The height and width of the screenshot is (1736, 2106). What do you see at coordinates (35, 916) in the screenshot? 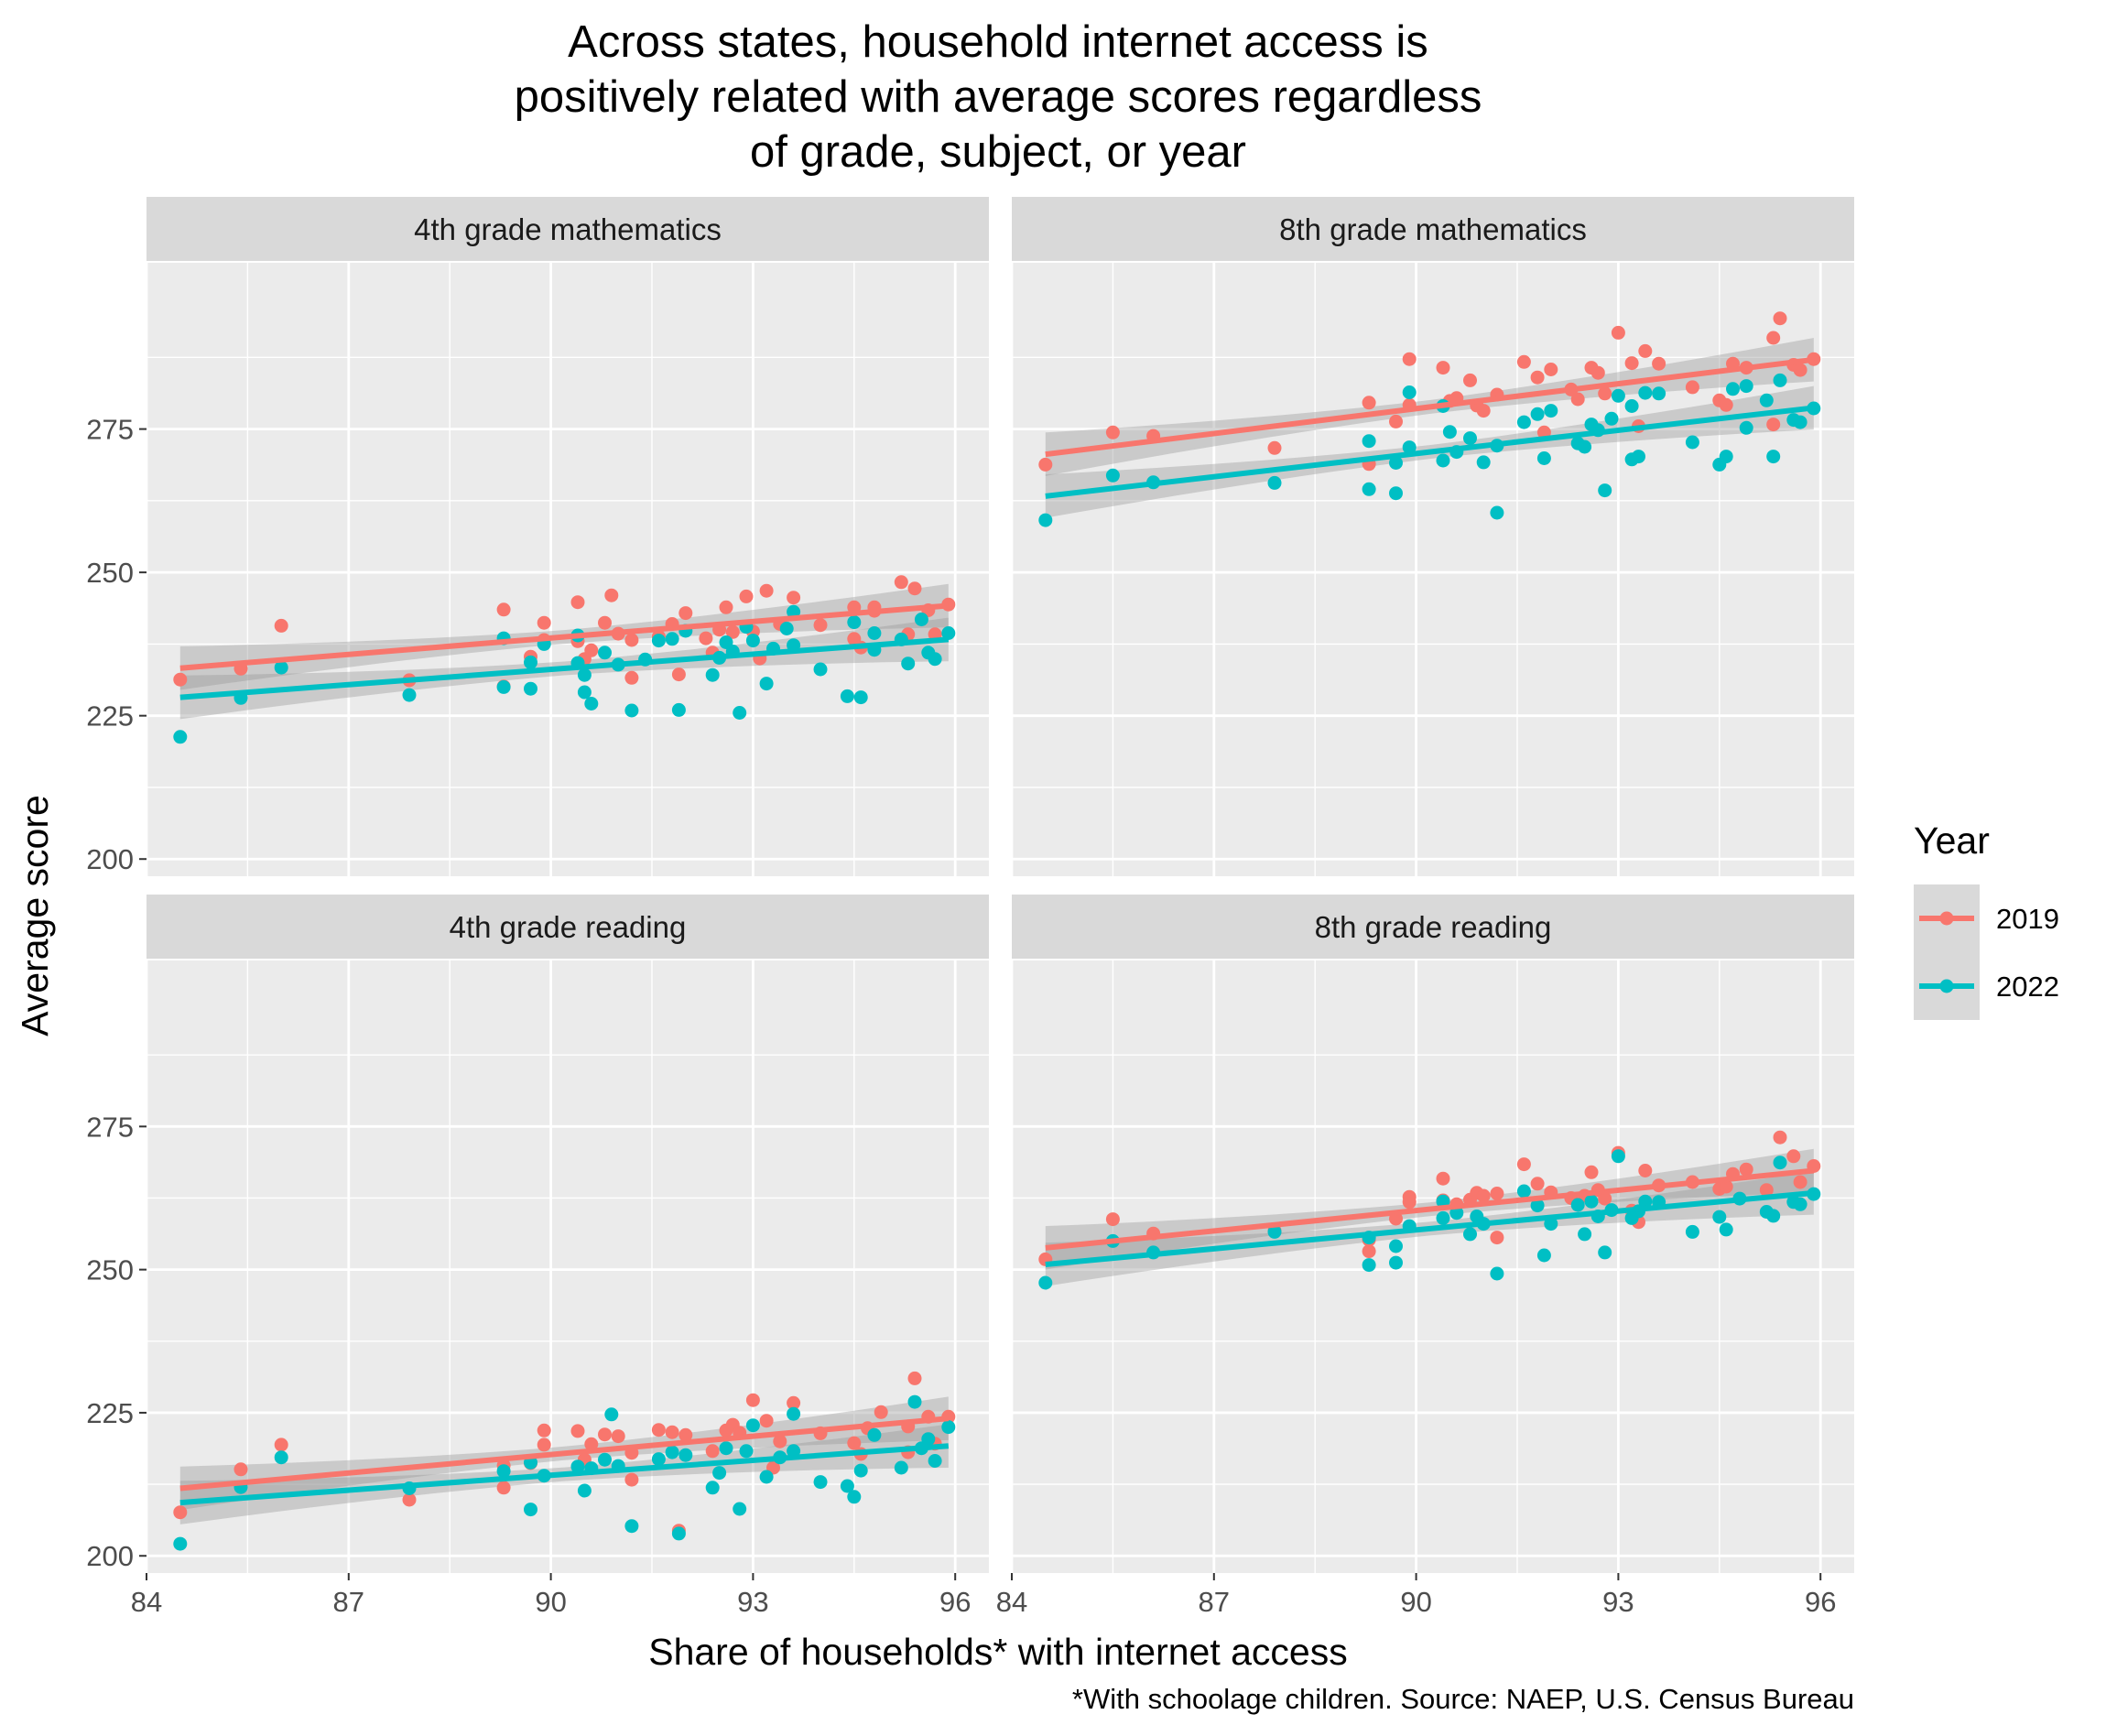
I see `y-axis-title: Average score` at bounding box center [35, 916].